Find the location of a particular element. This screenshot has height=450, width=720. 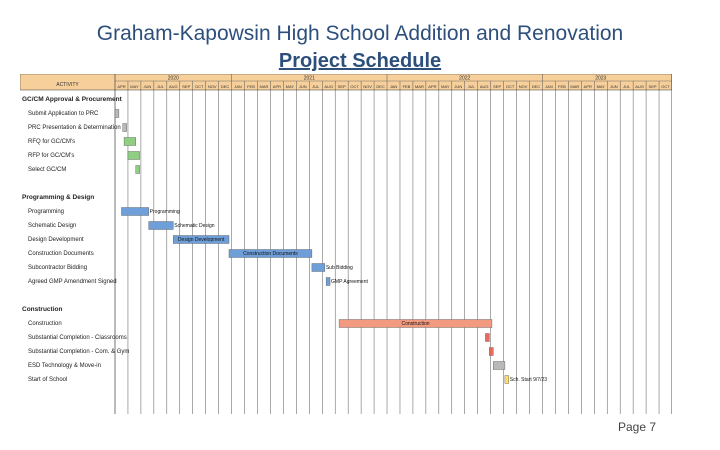

bar-label: Sub Bidding is located at coordinates (339, 268).